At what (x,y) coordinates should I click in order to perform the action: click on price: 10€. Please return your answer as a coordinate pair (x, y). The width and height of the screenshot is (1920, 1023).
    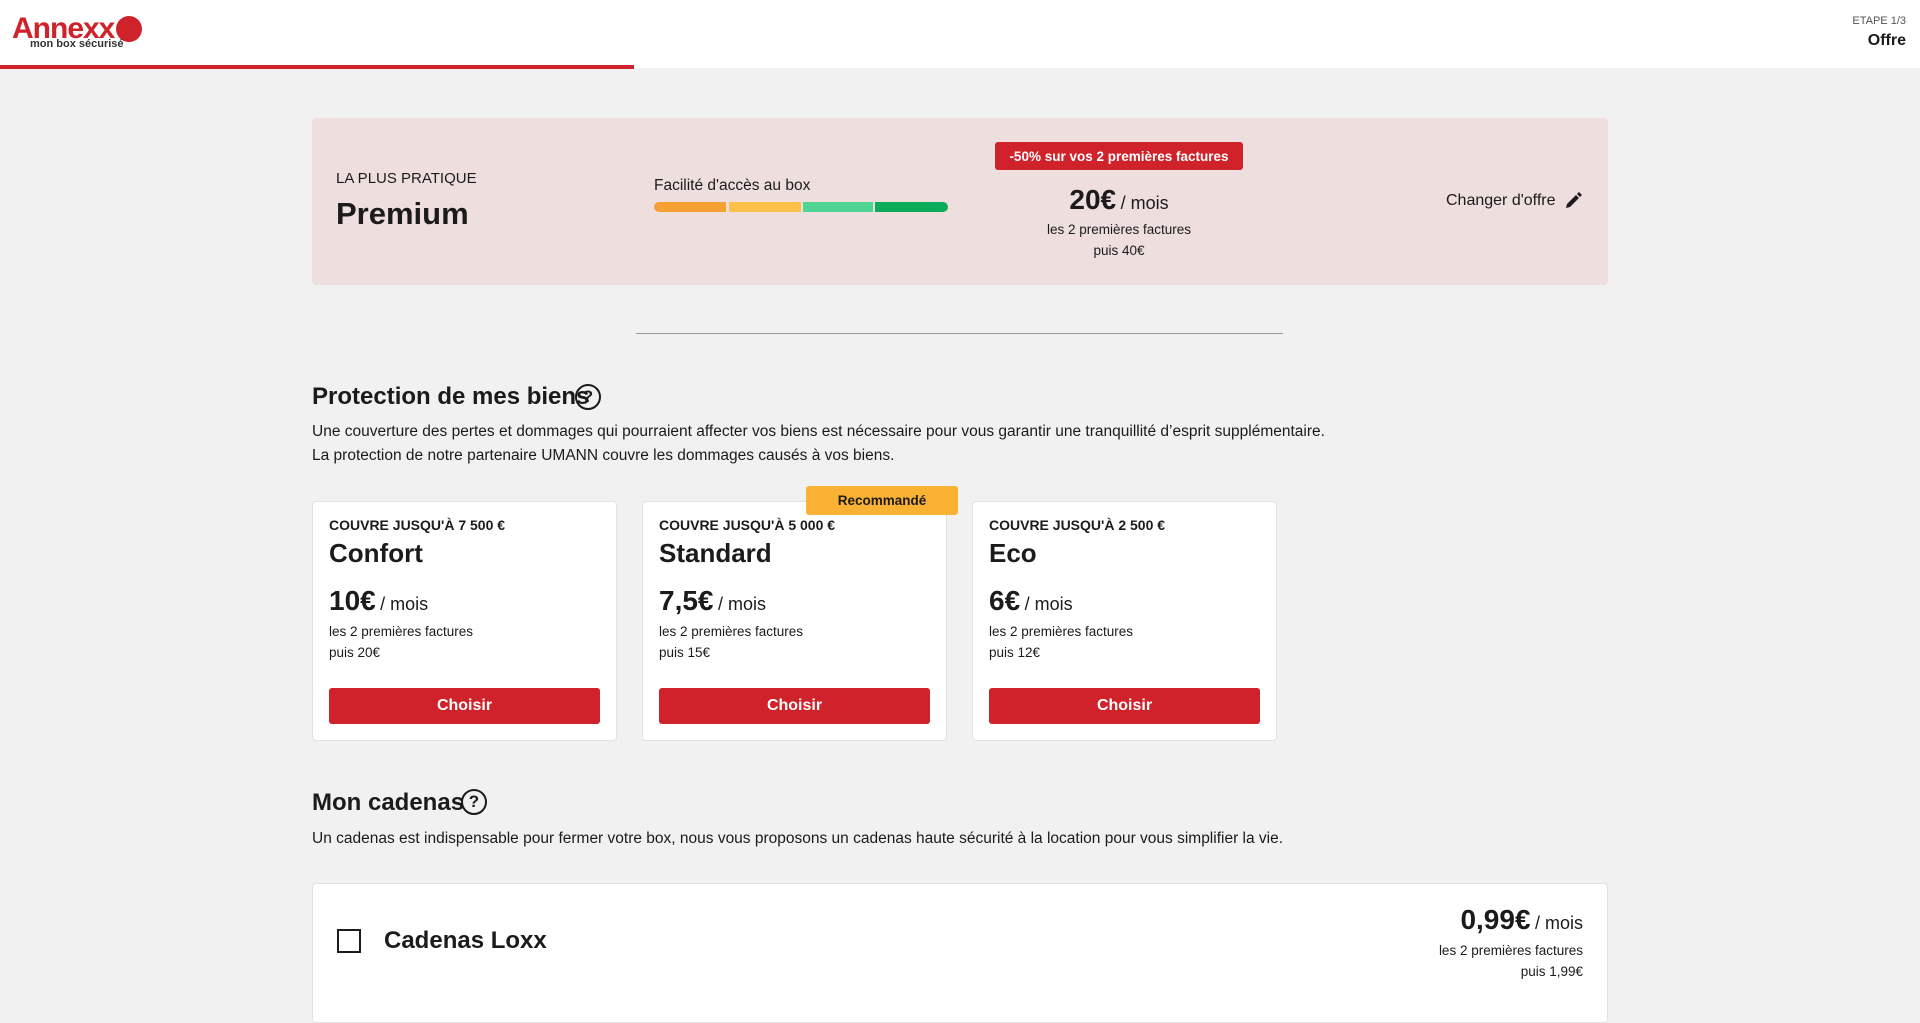
    Looking at the image, I should click on (352, 600).